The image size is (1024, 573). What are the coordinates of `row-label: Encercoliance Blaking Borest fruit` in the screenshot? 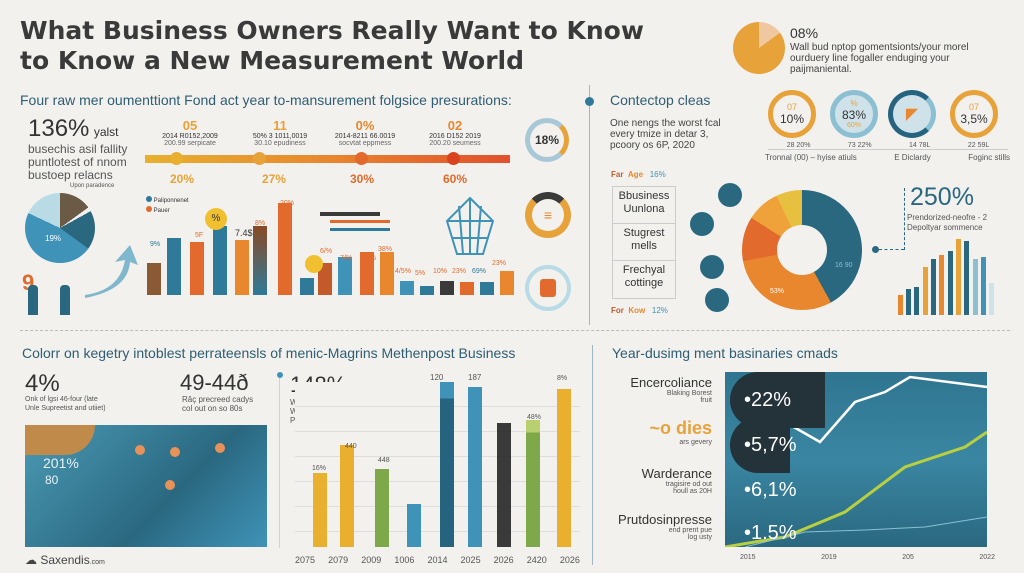 It's located at (671, 389).